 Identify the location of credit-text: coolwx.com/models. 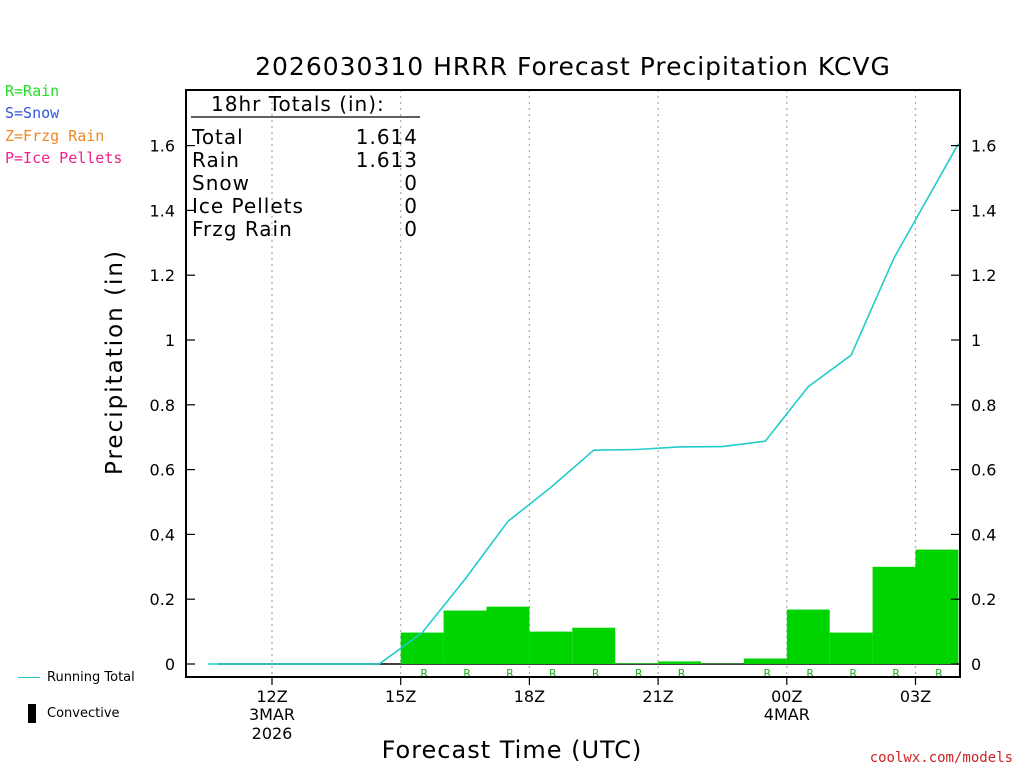
(941, 758).